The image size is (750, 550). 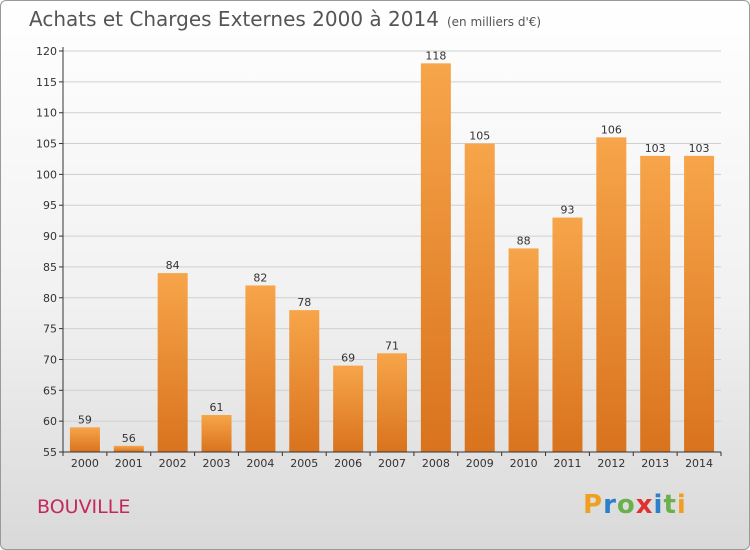 I want to click on bar-value-label: 118, so click(x=435, y=55).